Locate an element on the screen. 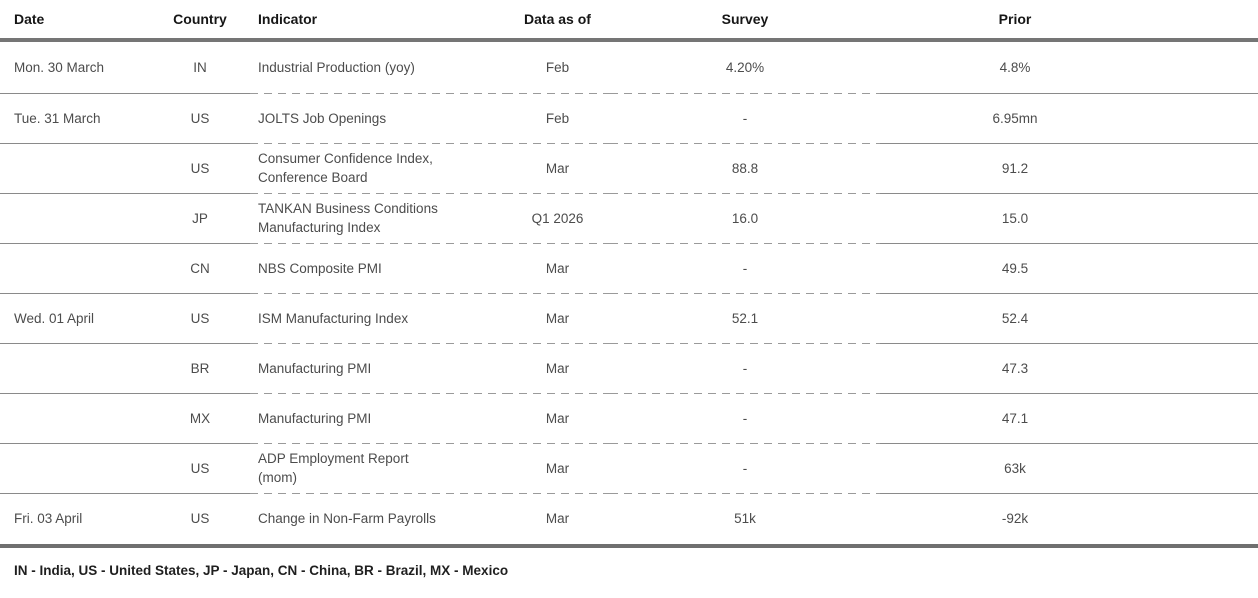  cell-country: BR is located at coordinates (200, 369).